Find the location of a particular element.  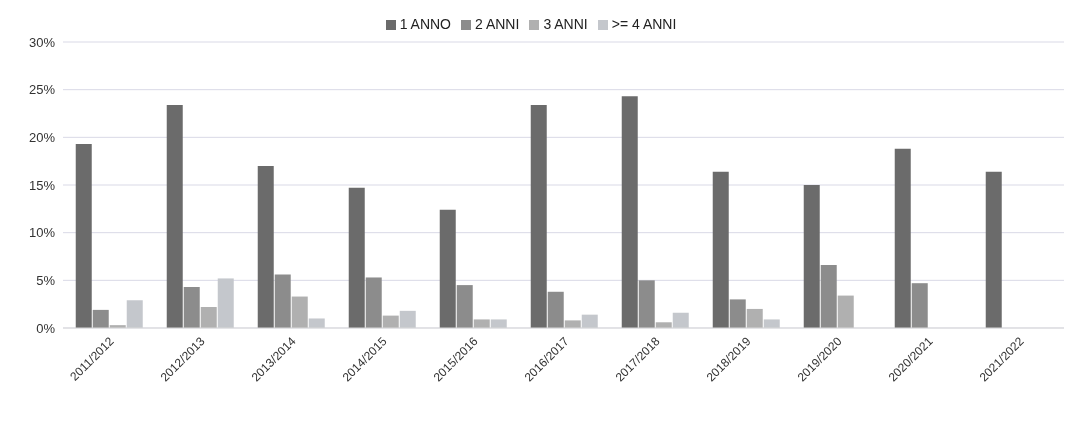

y-tick-label: 0% is located at coordinates (46, 328).